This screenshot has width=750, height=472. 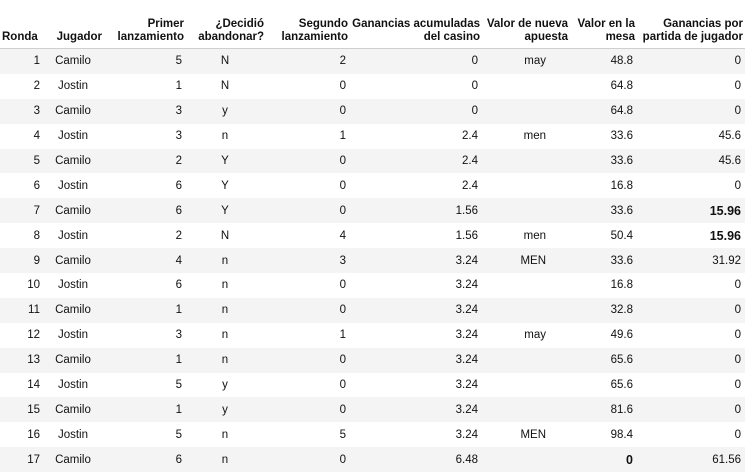 I want to click on cell-primer-lanzamiento: 4, so click(x=145, y=260).